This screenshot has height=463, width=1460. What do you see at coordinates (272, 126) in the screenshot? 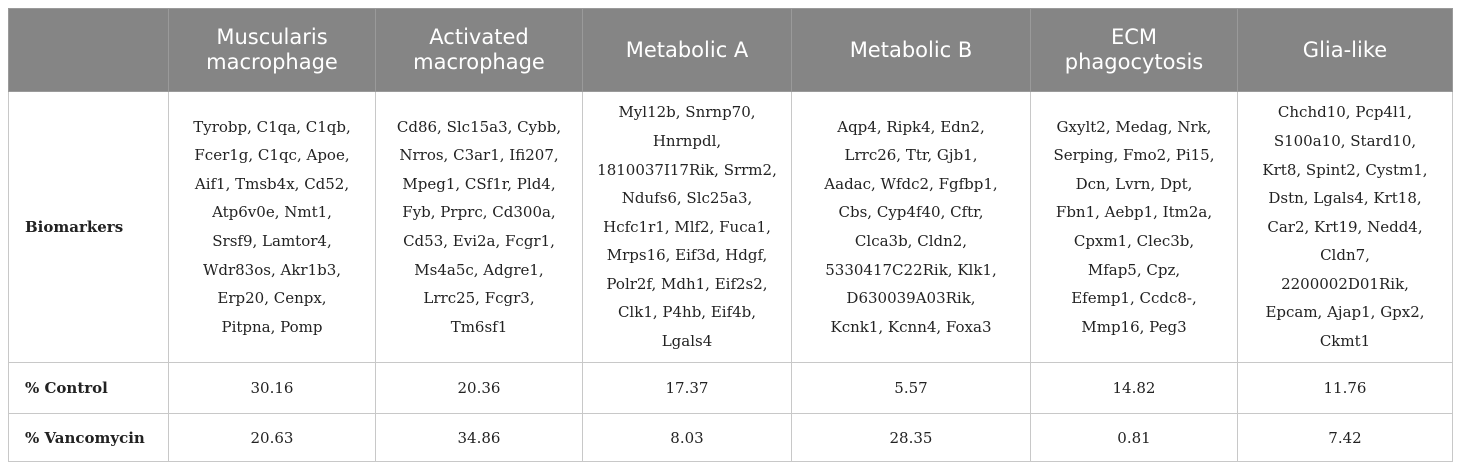
I see `biomarker-line: Tyrobp, C1qa, C1qb,` at bounding box center [272, 126].